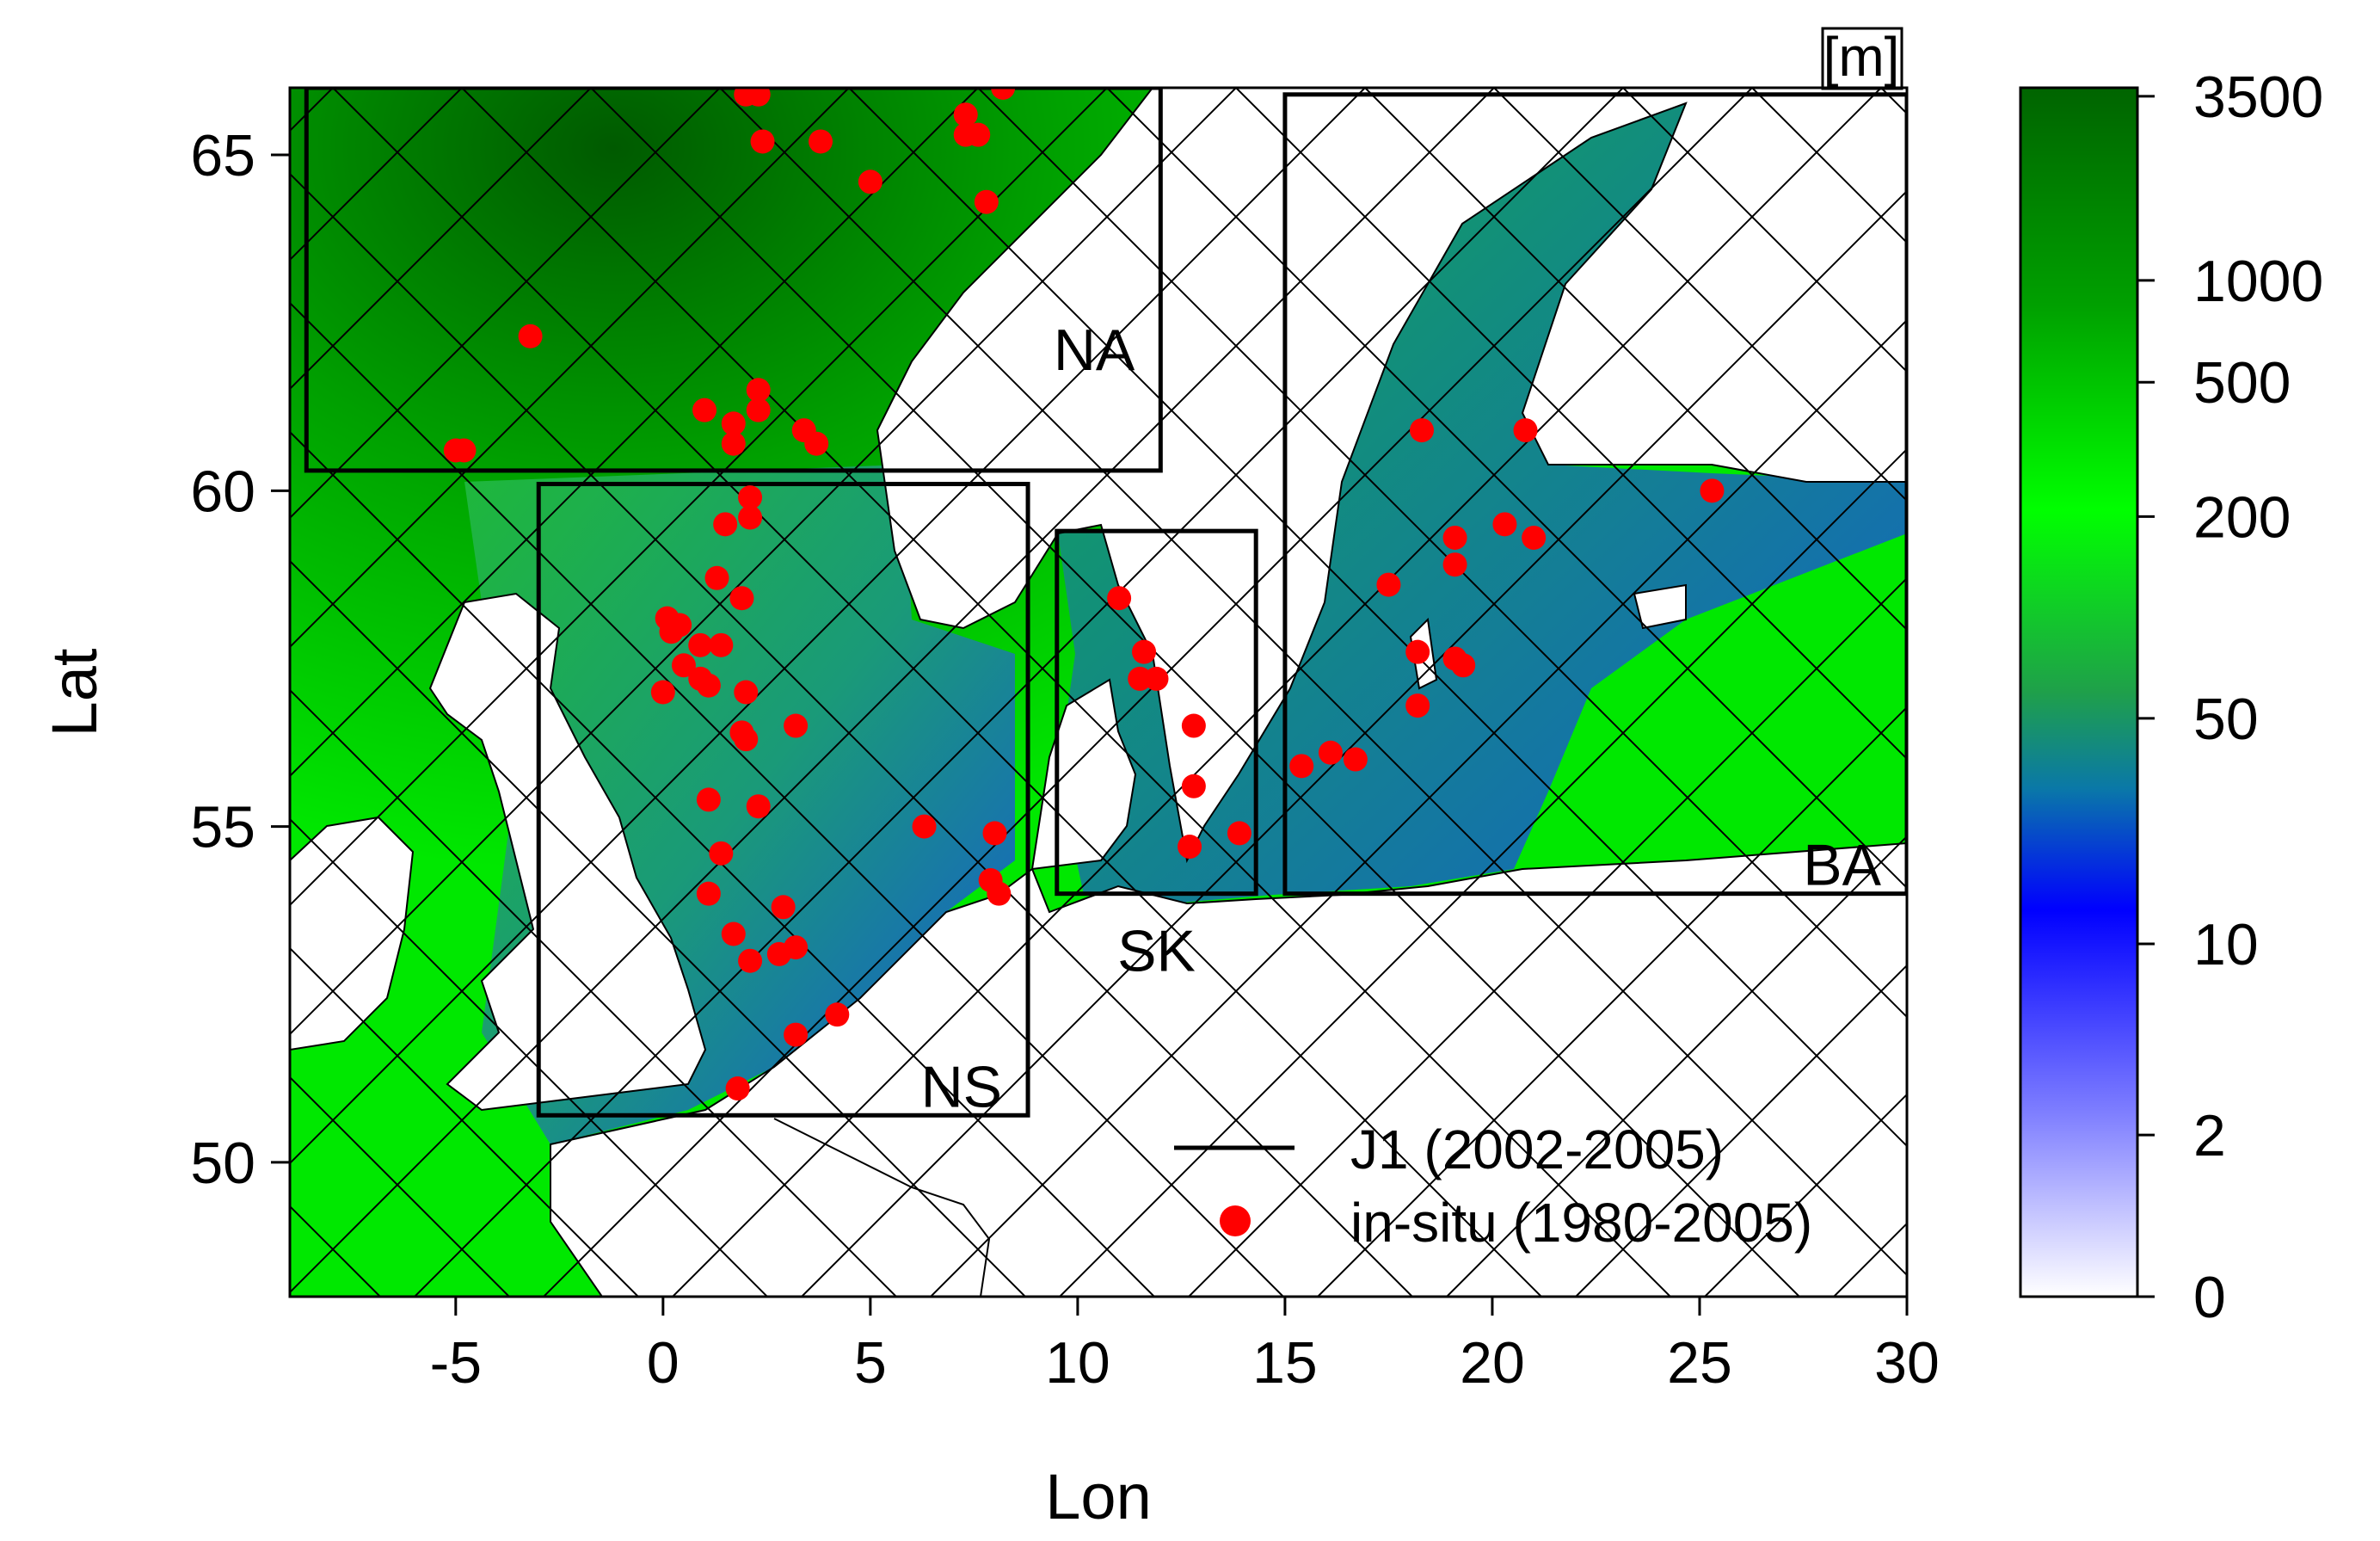 This screenshot has width=2380, height=1541. Describe the element at coordinates (1492, 1363) in the screenshot. I see `x-tick-label: 20` at that location.